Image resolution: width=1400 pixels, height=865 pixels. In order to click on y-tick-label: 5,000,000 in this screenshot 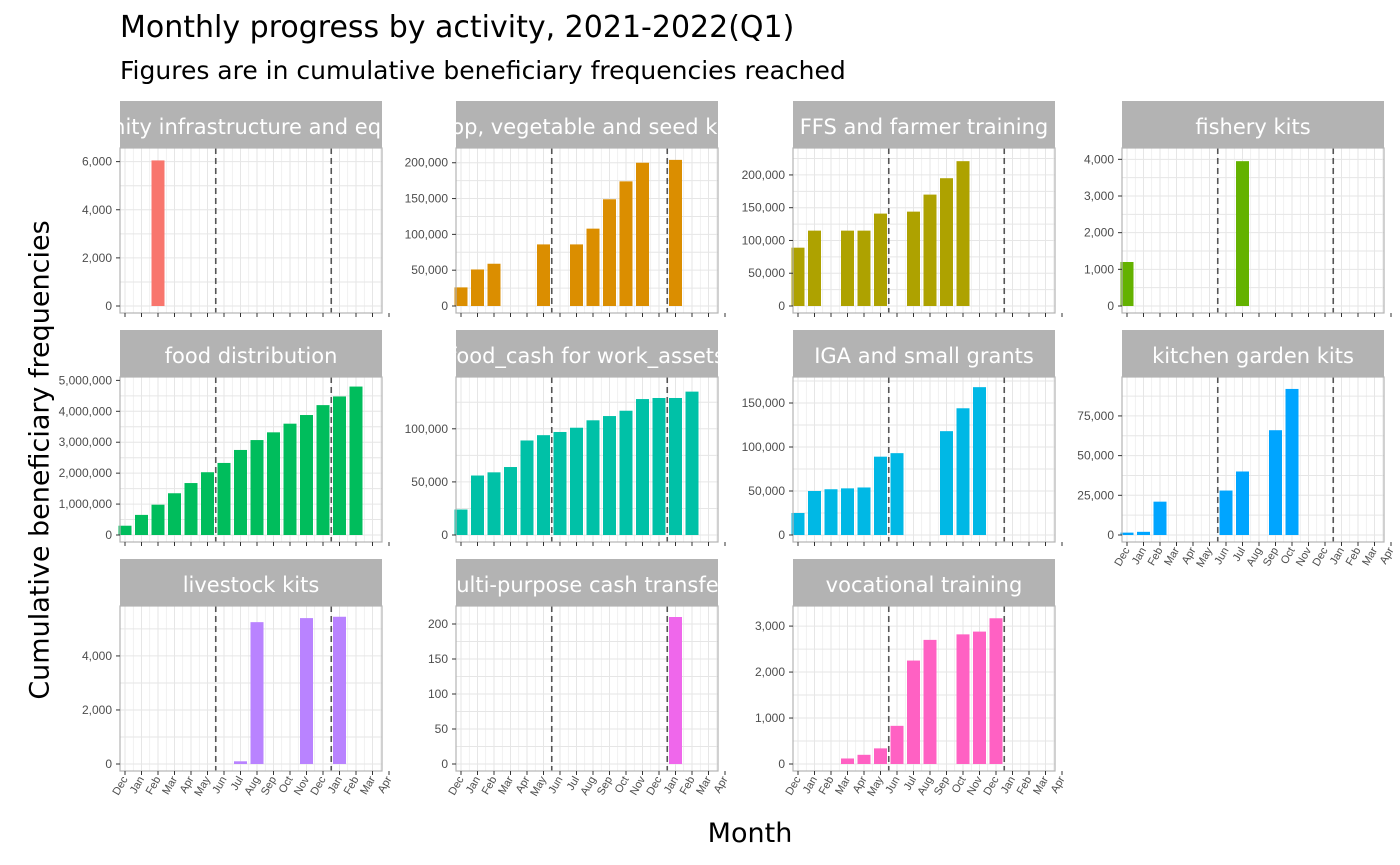, I will do `click(86, 380)`.